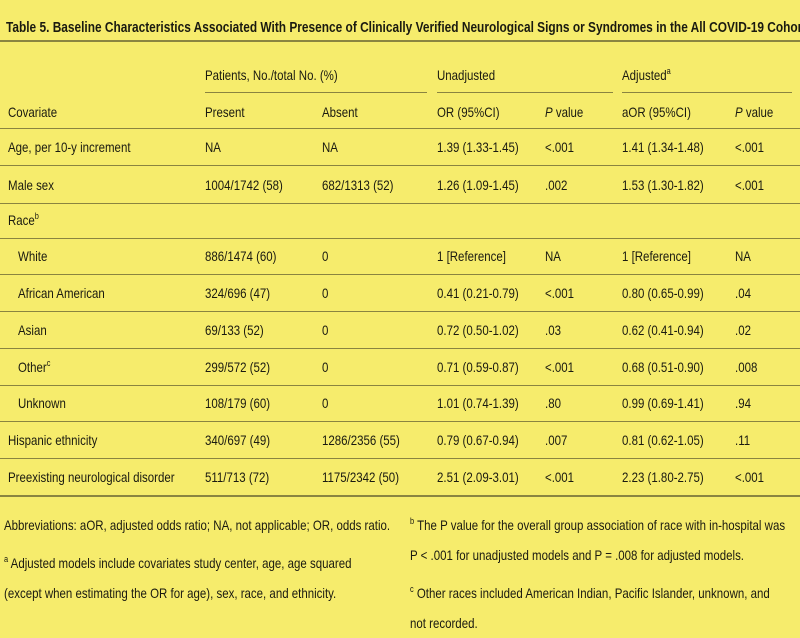 The image size is (800, 638). Describe the element at coordinates (478, 367) in the screenshot. I see `cell: 0.71 (0.59-0.87)` at that location.